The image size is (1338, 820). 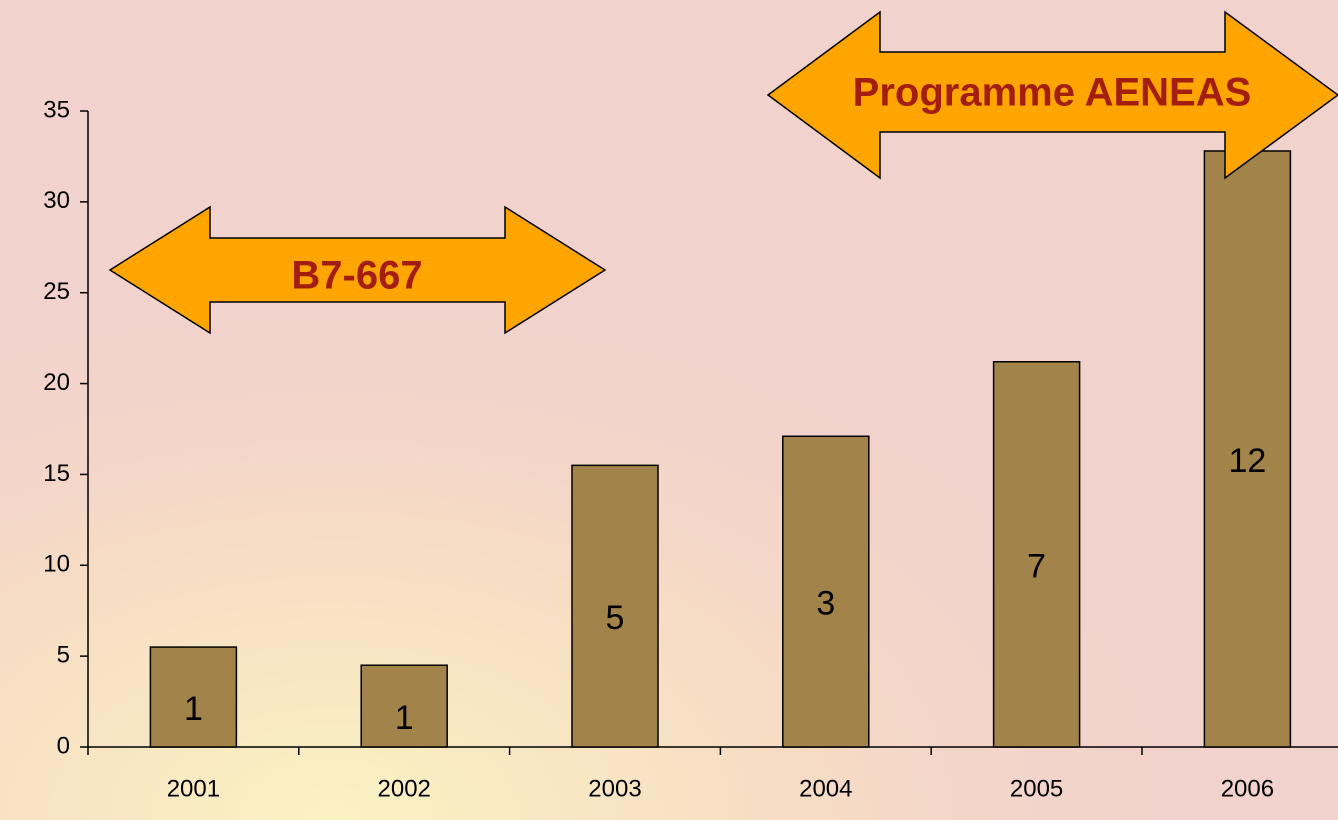 I want to click on x-tick-label: 2001, so click(x=193, y=788).